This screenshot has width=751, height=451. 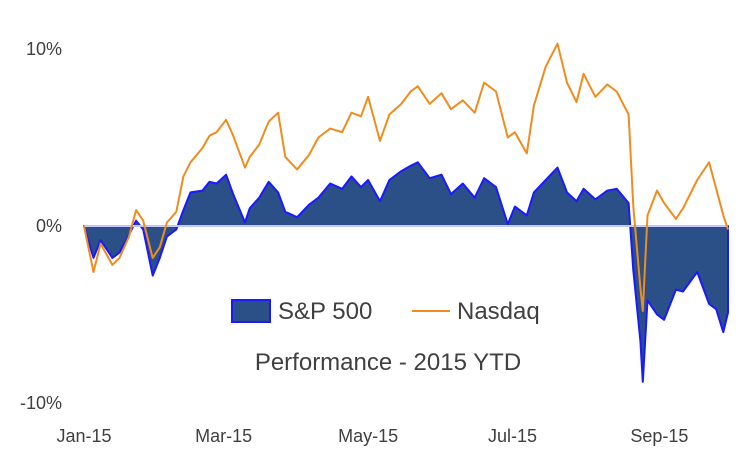 I want to click on x-tick-label: May-15, so click(x=368, y=436).